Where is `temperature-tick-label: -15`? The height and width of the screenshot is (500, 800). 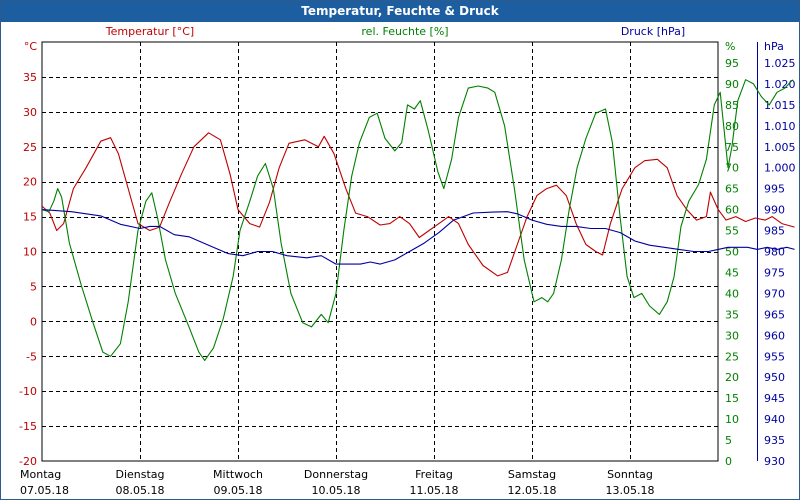 temperature-tick-label: -15 is located at coordinates (28, 426).